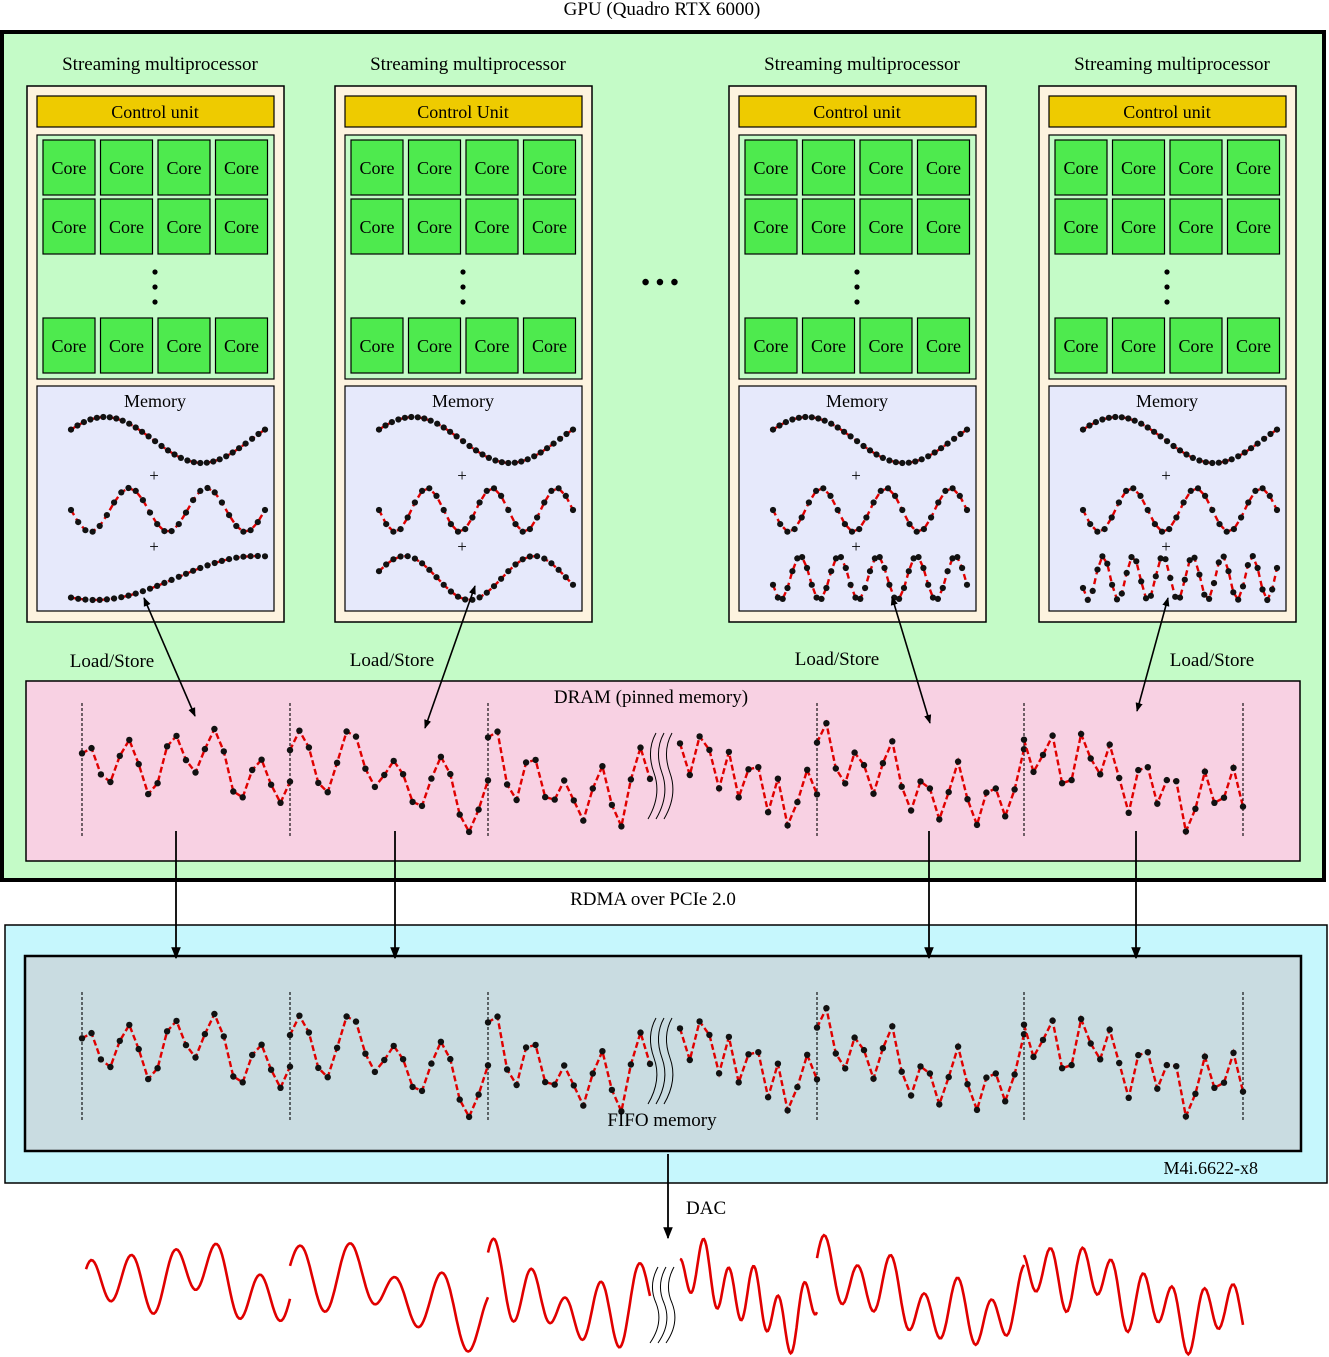 The width and height of the screenshot is (1329, 1357). Describe the element at coordinates (1166, 546) in the screenshot. I see `plus-sign: +` at that location.